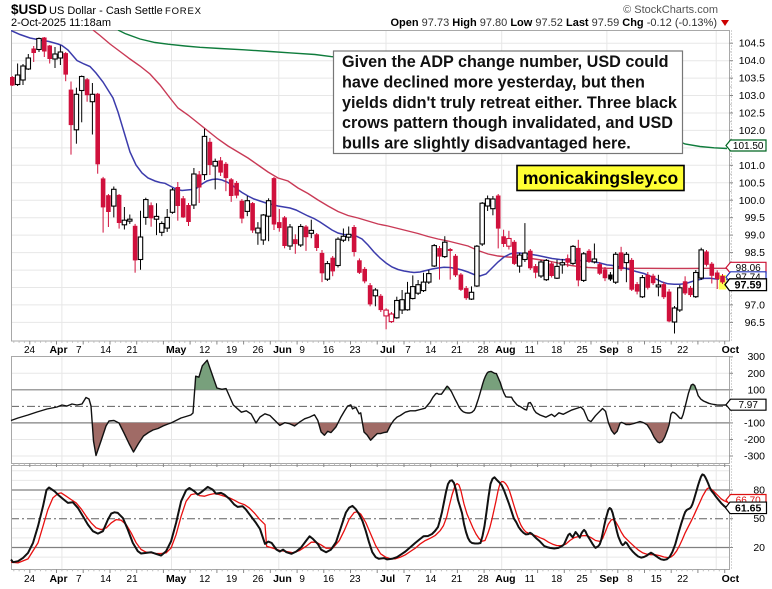 Image resolution: width=772 pixels, height=589 pixels. Describe the element at coordinates (670, 10) in the screenshot. I see `svg-text: © StockCharts.com` at that location.